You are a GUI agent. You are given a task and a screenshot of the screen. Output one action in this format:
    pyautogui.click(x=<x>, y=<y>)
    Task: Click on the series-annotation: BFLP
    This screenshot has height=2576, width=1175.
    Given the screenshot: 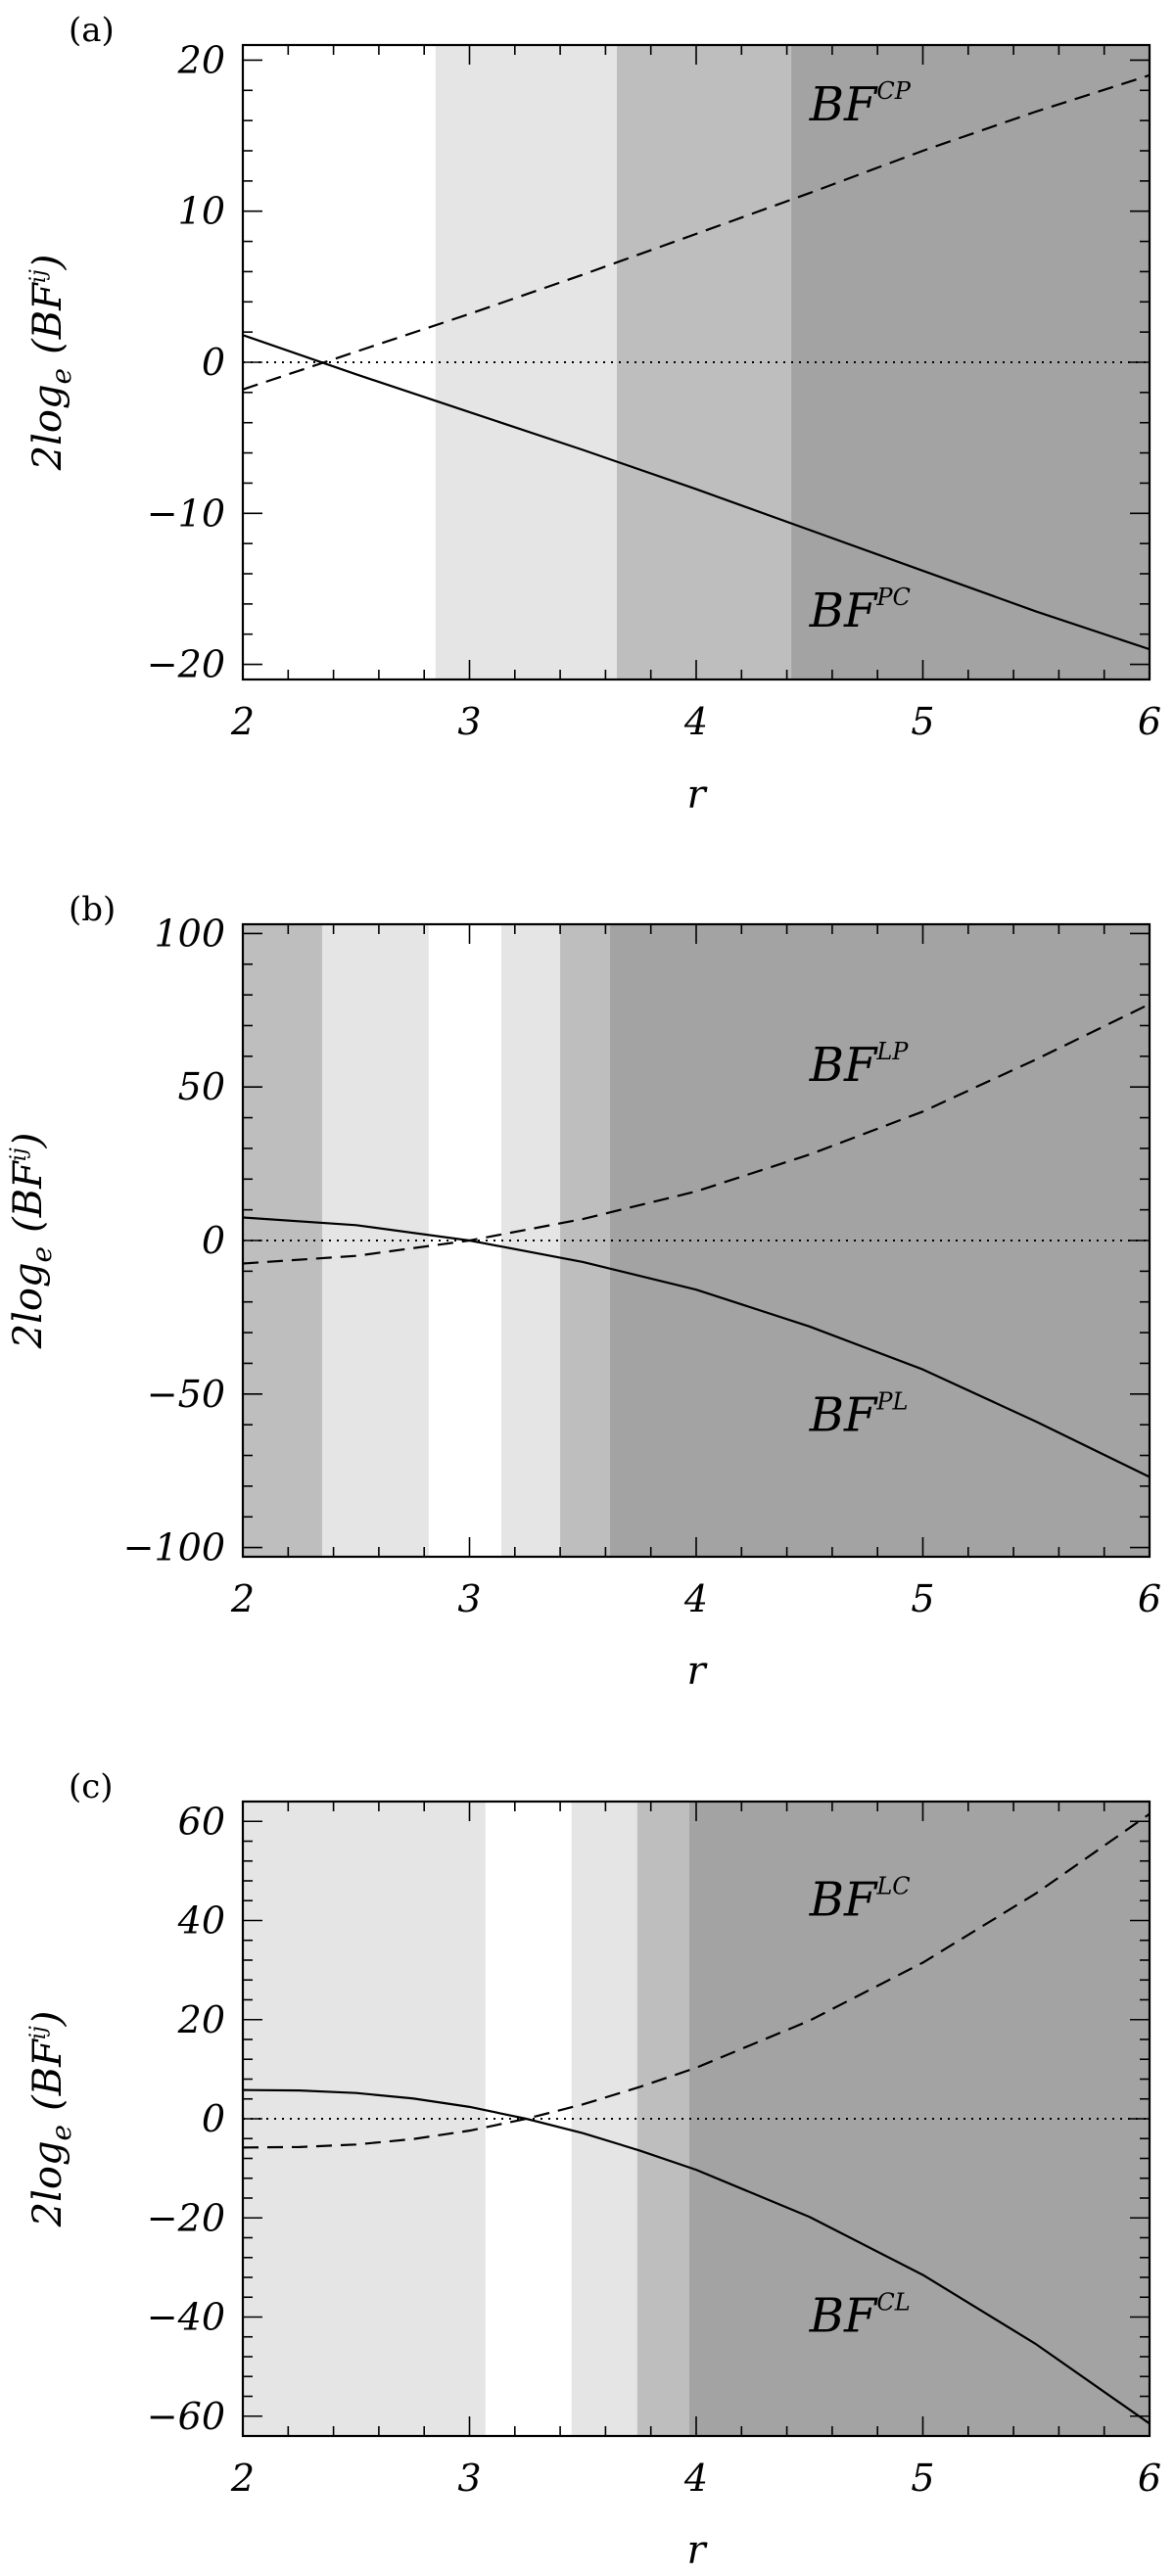 What is the action you would take?
    pyautogui.click(x=859, y=1066)
    